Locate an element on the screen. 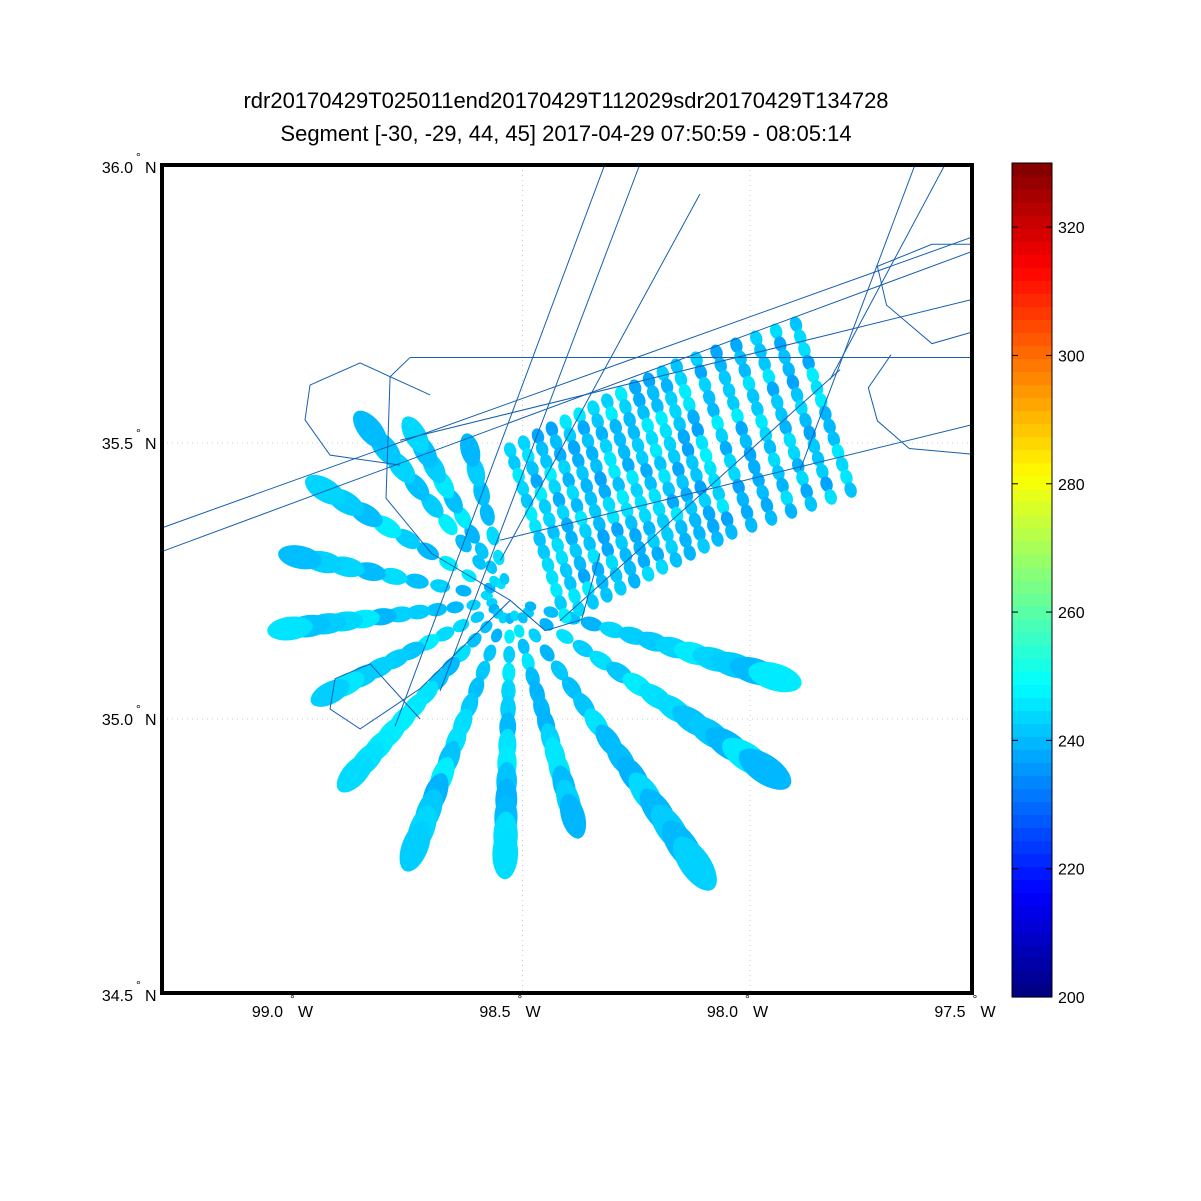 The image size is (1201, 1201). x-tick-label: 99.0 is located at coordinates (267, 1012).